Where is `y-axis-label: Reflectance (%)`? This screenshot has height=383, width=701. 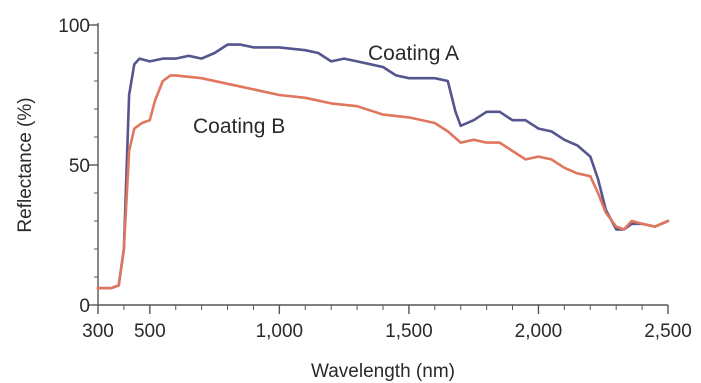
y-axis-label: Reflectance (%) is located at coordinates (25, 164).